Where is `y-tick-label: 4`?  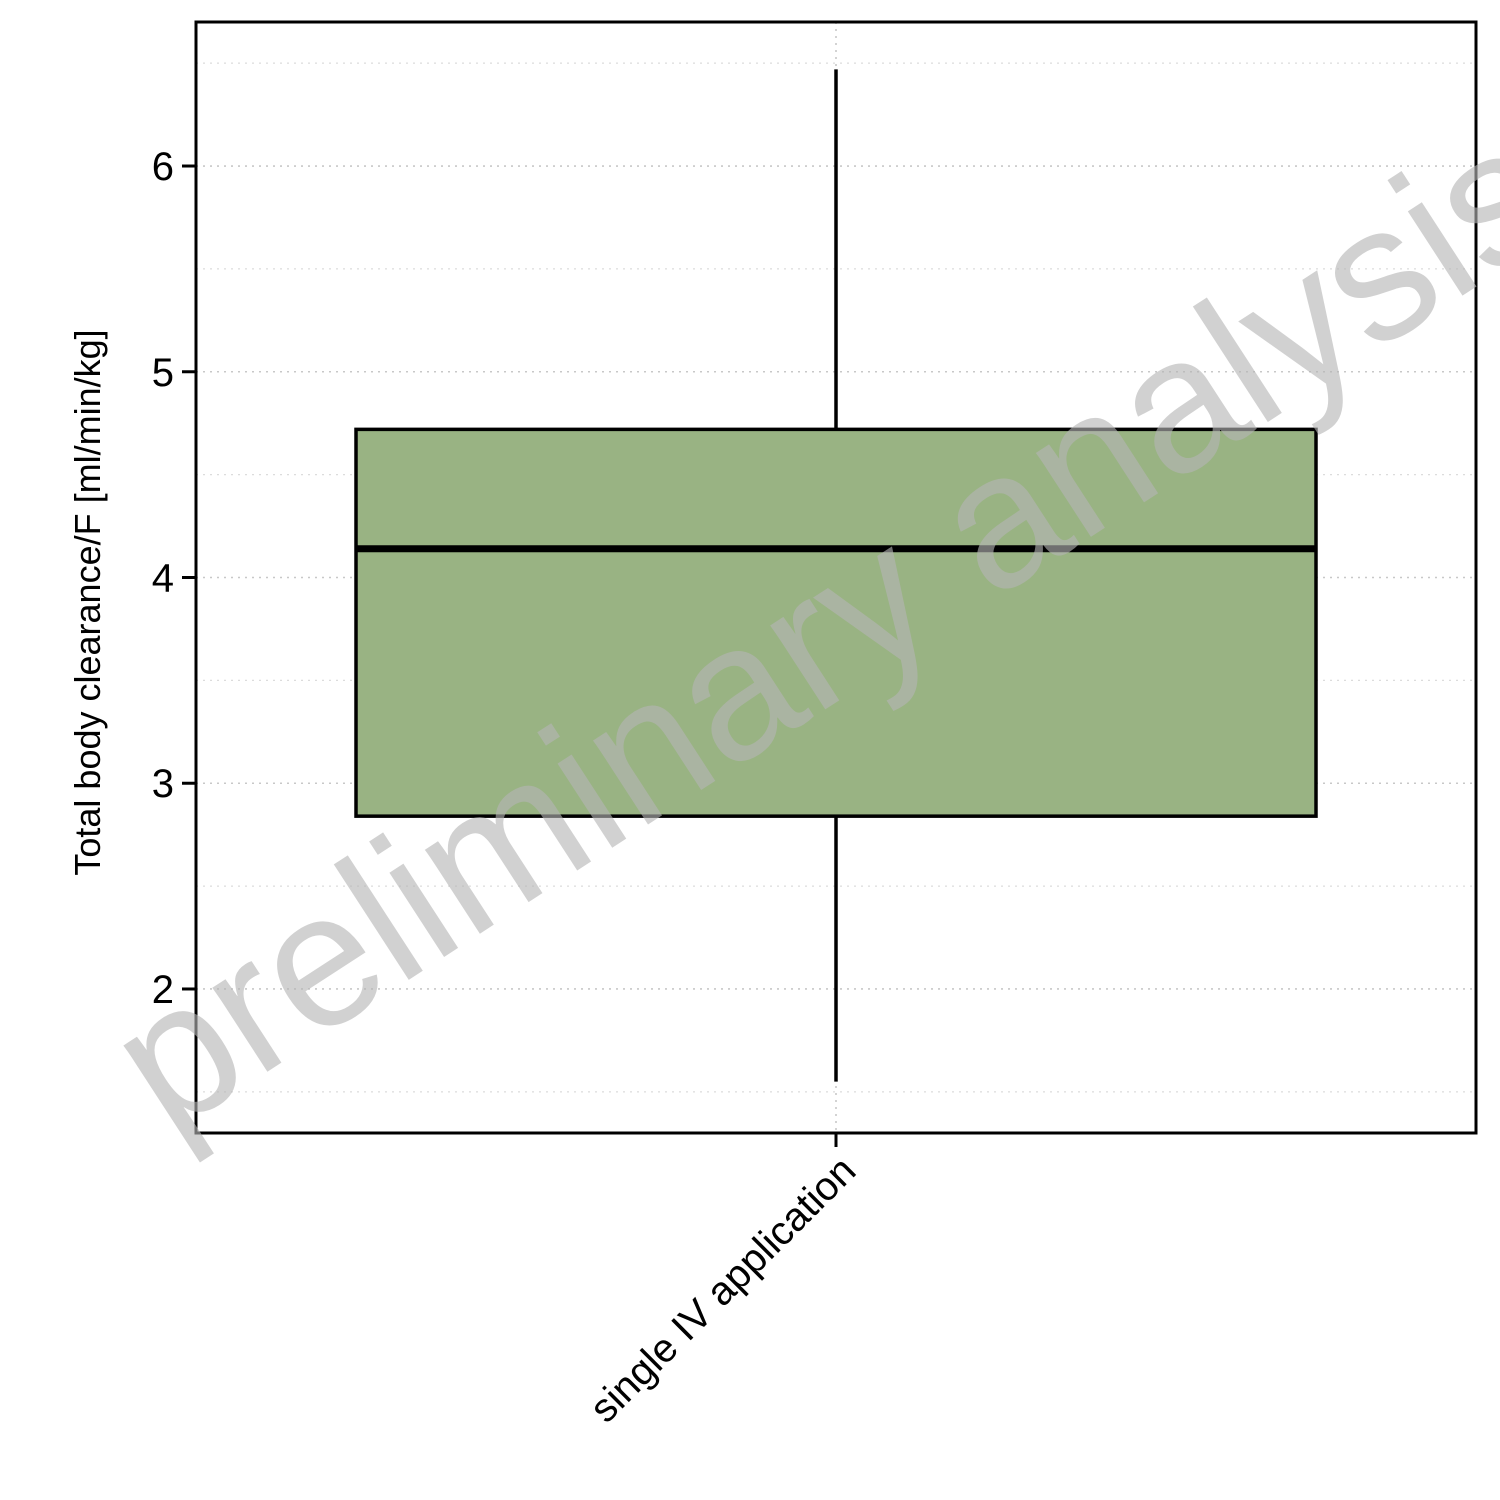 y-tick-label: 4 is located at coordinates (163, 579).